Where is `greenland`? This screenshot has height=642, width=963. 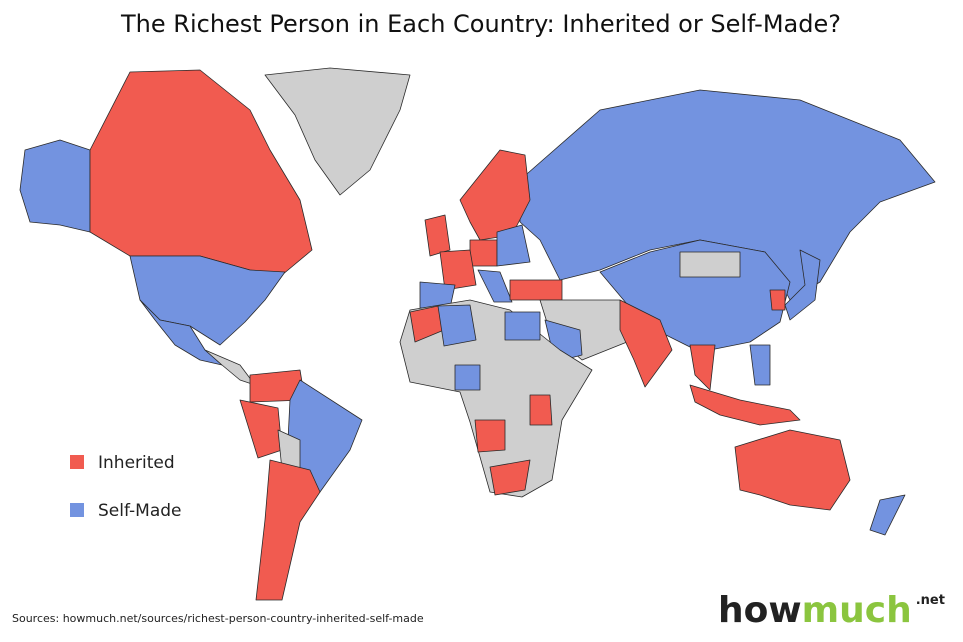 greenland is located at coordinates (337, 131).